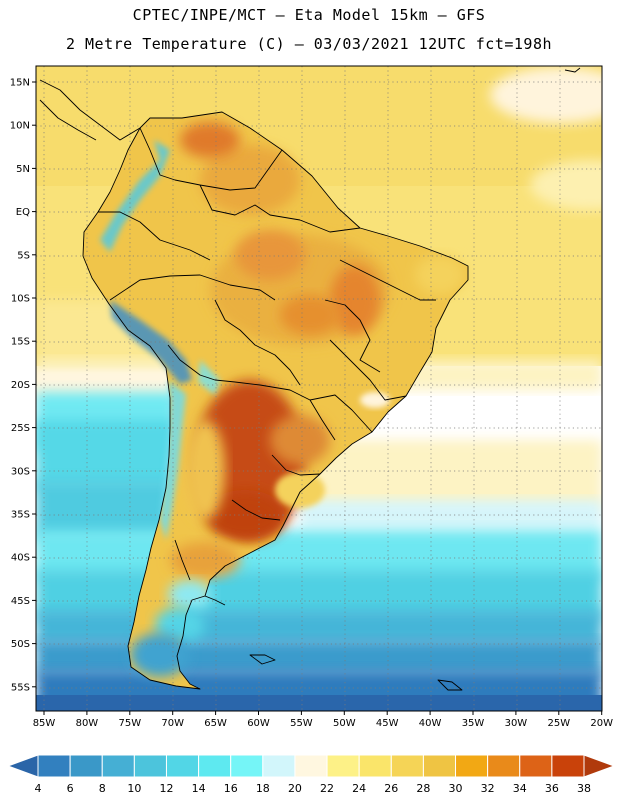  What do you see at coordinates (430, 723) in the screenshot?
I see `lon-label: 40W` at bounding box center [430, 723].